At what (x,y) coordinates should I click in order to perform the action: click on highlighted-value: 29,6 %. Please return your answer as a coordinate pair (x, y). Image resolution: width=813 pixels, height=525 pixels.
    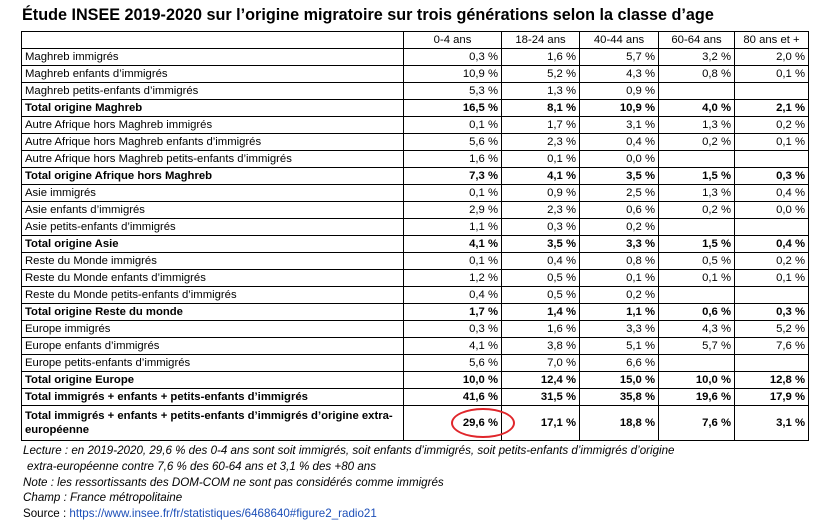
    Looking at the image, I should click on (482, 423).